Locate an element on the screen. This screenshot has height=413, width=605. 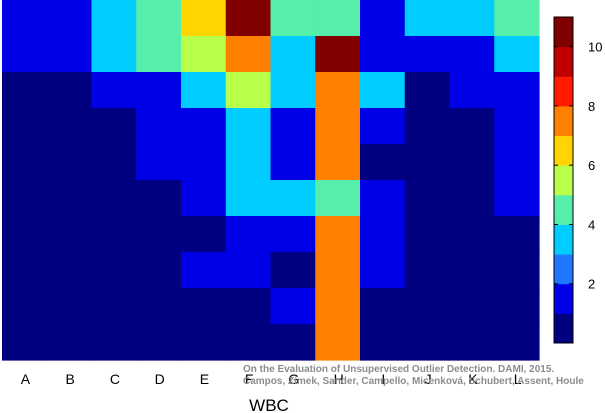
x-tick-a: A is located at coordinates (26, 379).